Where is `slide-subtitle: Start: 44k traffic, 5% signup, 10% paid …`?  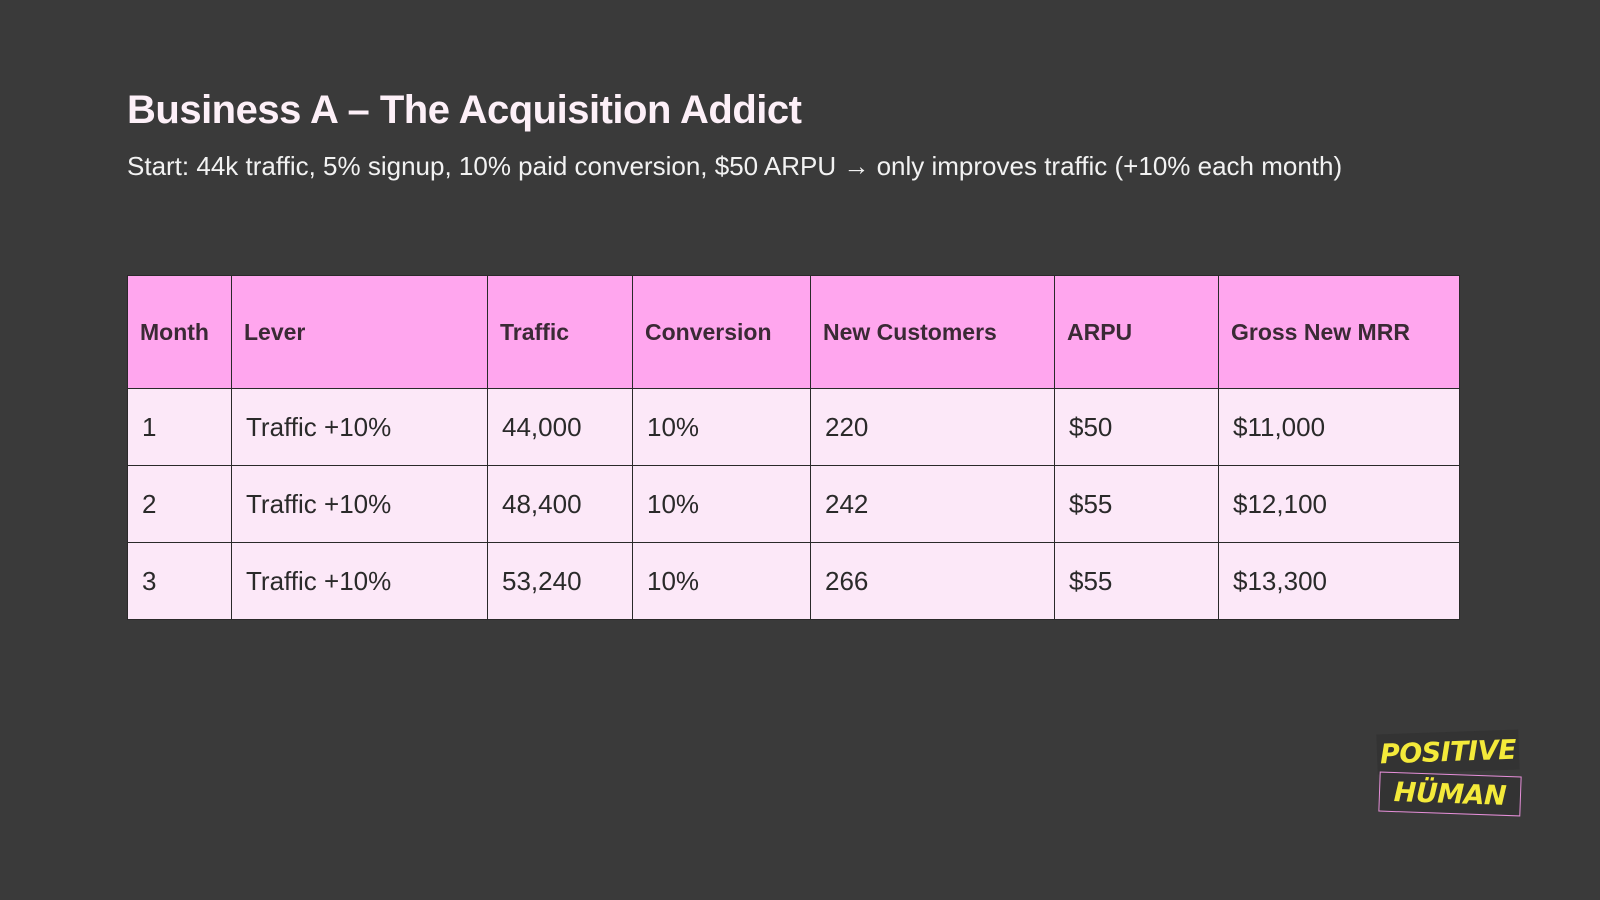
slide-subtitle: Start: 44k traffic, 5% signup, 10% paid … is located at coordinates (735, 166).